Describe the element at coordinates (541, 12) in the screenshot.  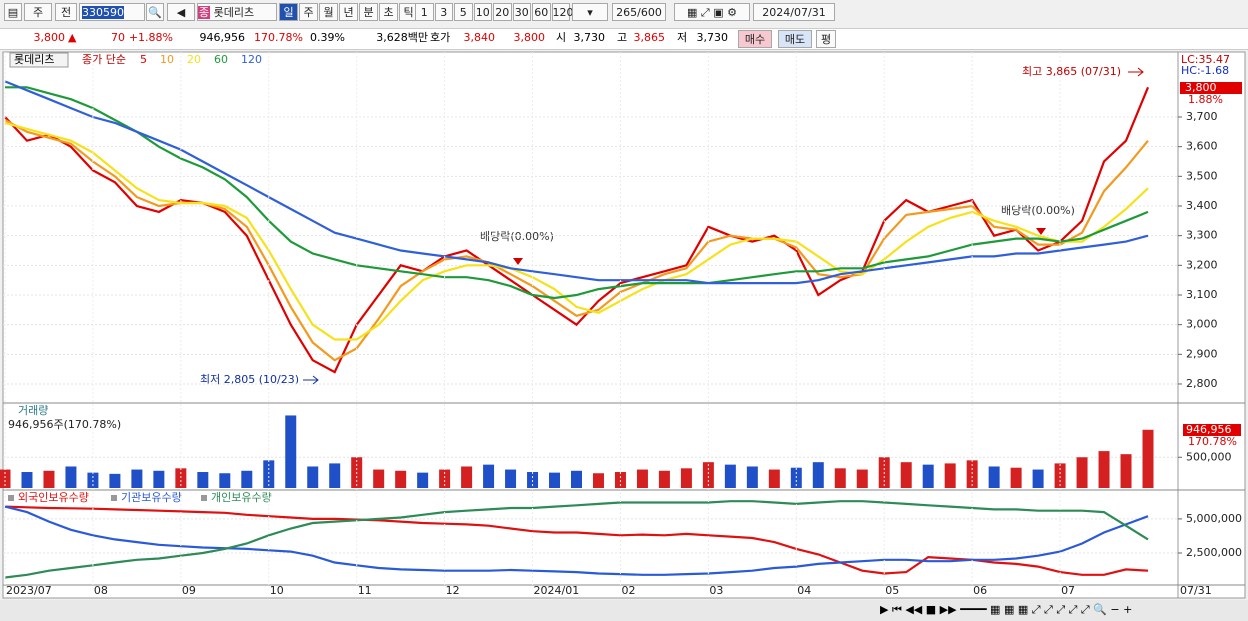
I see `toolbar-button: 60` at that location.